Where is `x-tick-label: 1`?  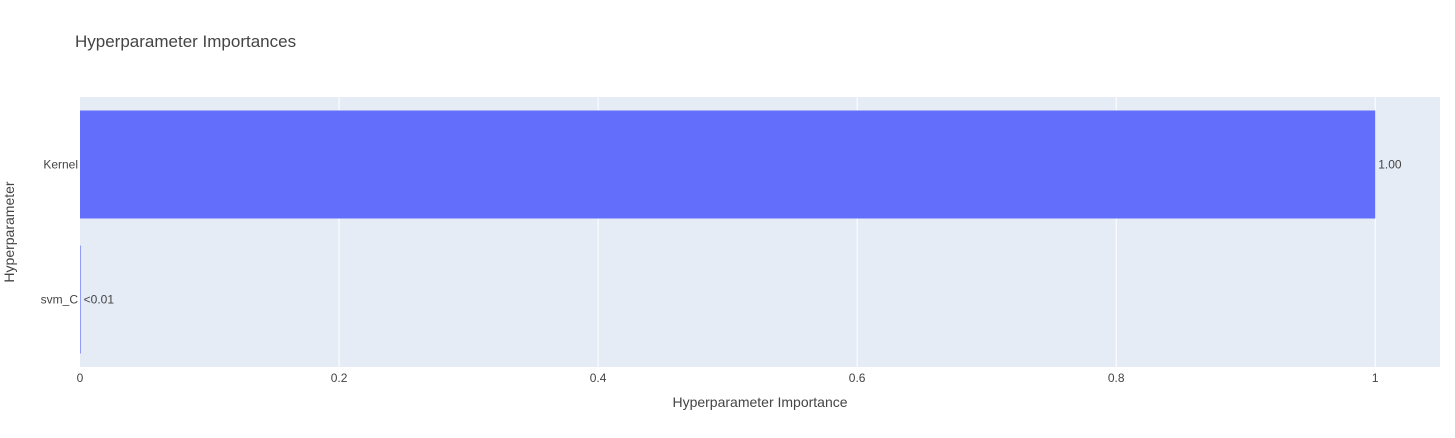
x-tick-label: 1 is located at coordinates (1375, 378).